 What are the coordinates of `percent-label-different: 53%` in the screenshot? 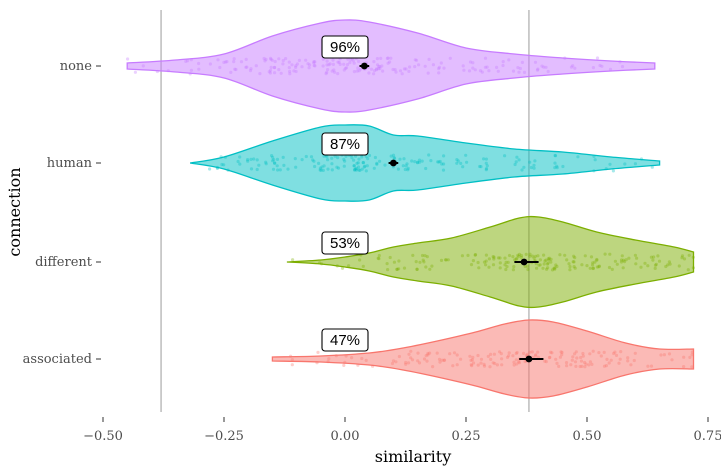 It's located at (345, 243).